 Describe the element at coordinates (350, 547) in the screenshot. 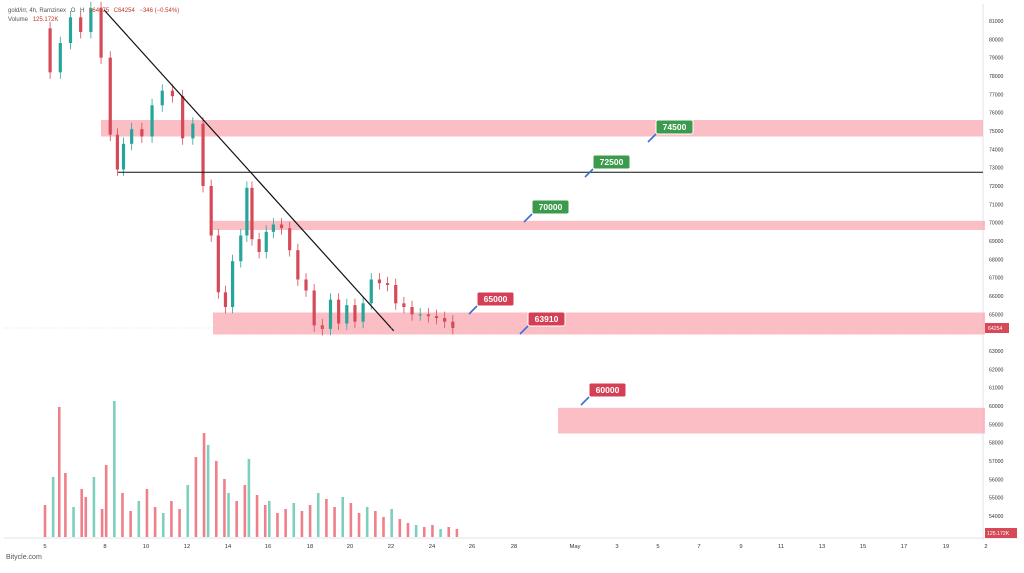

I see `x-tick-label: 20` at that location.